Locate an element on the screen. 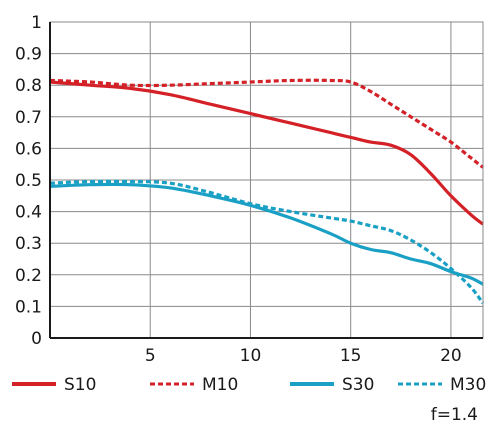 The height and width of the screenshot is (436, 498). x-tick-label: 20 is located at coordinates (451, 356).